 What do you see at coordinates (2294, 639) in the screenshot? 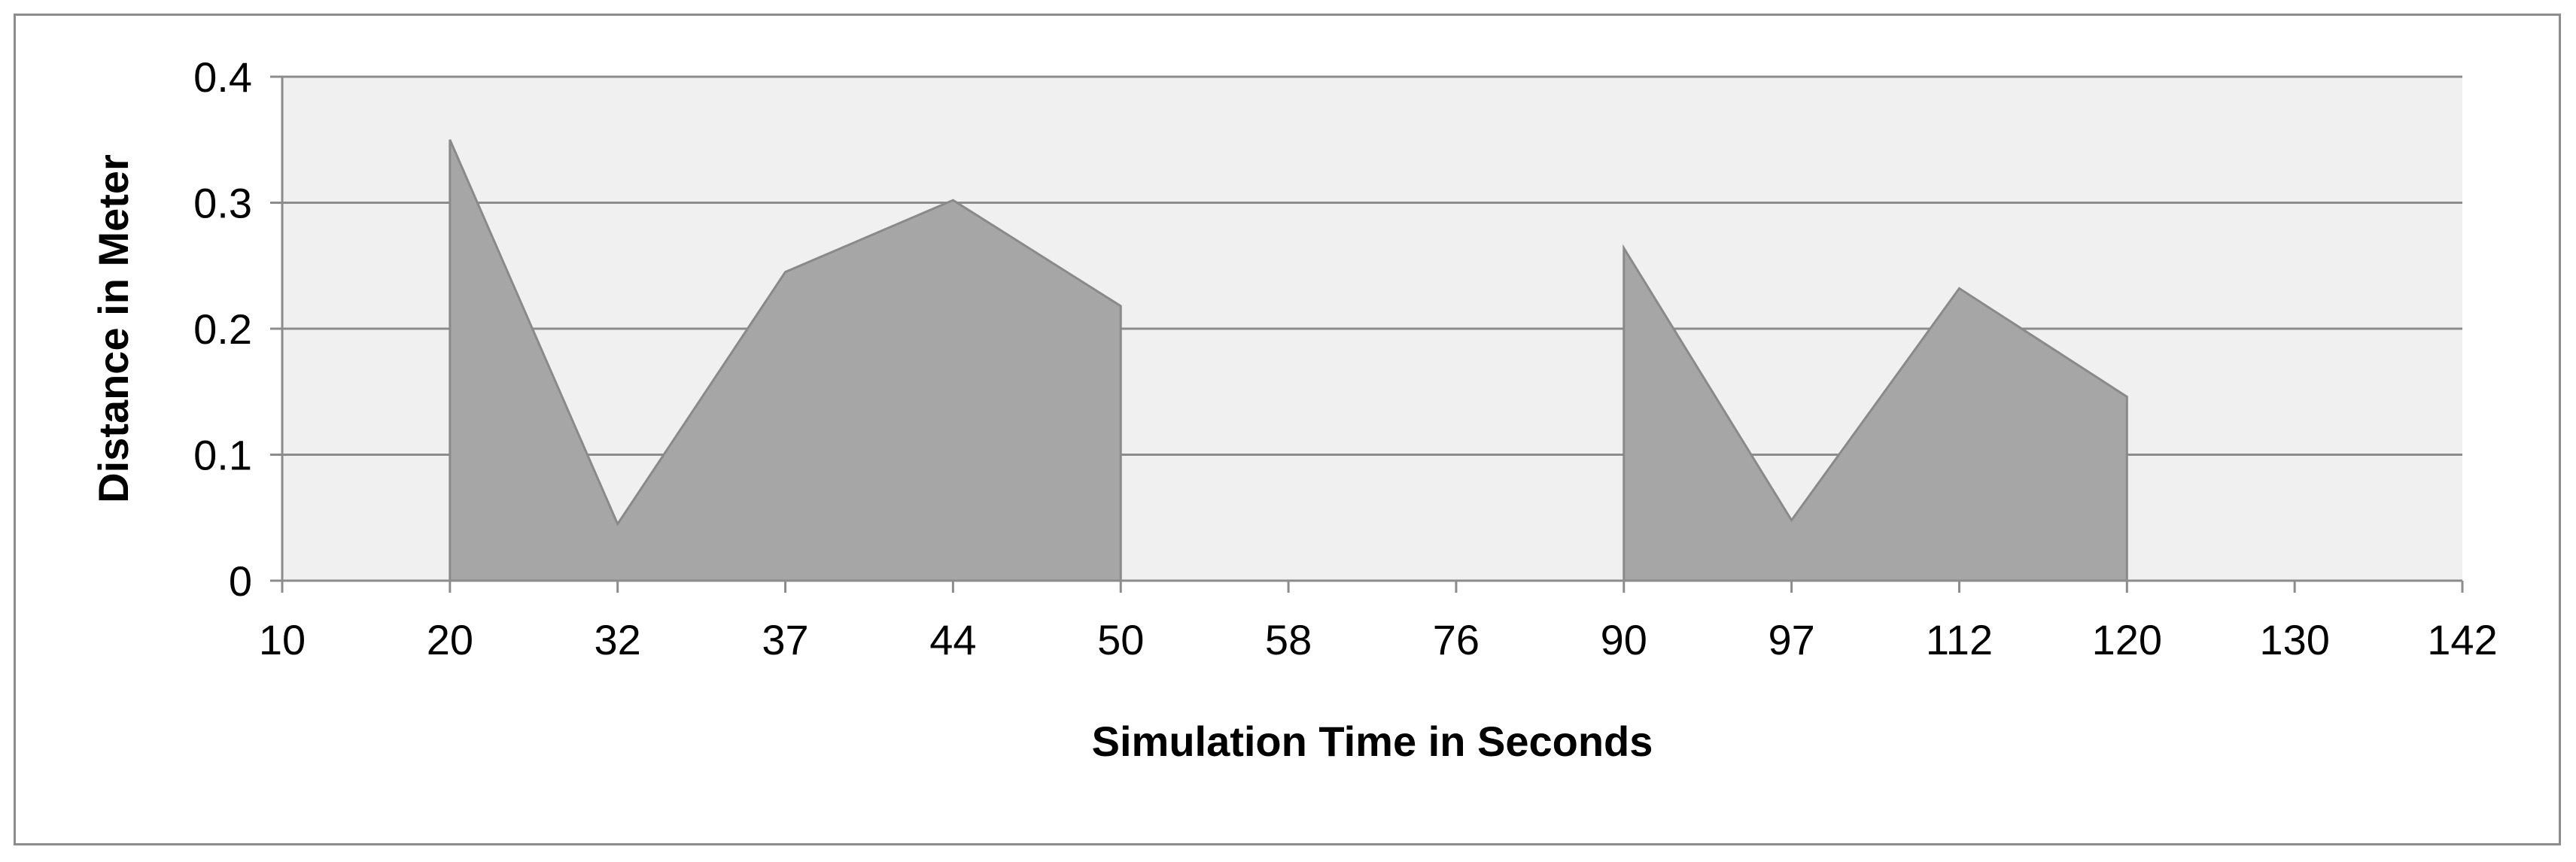
I see `x-tick-label: 130` at bounding box center [2294, 639].